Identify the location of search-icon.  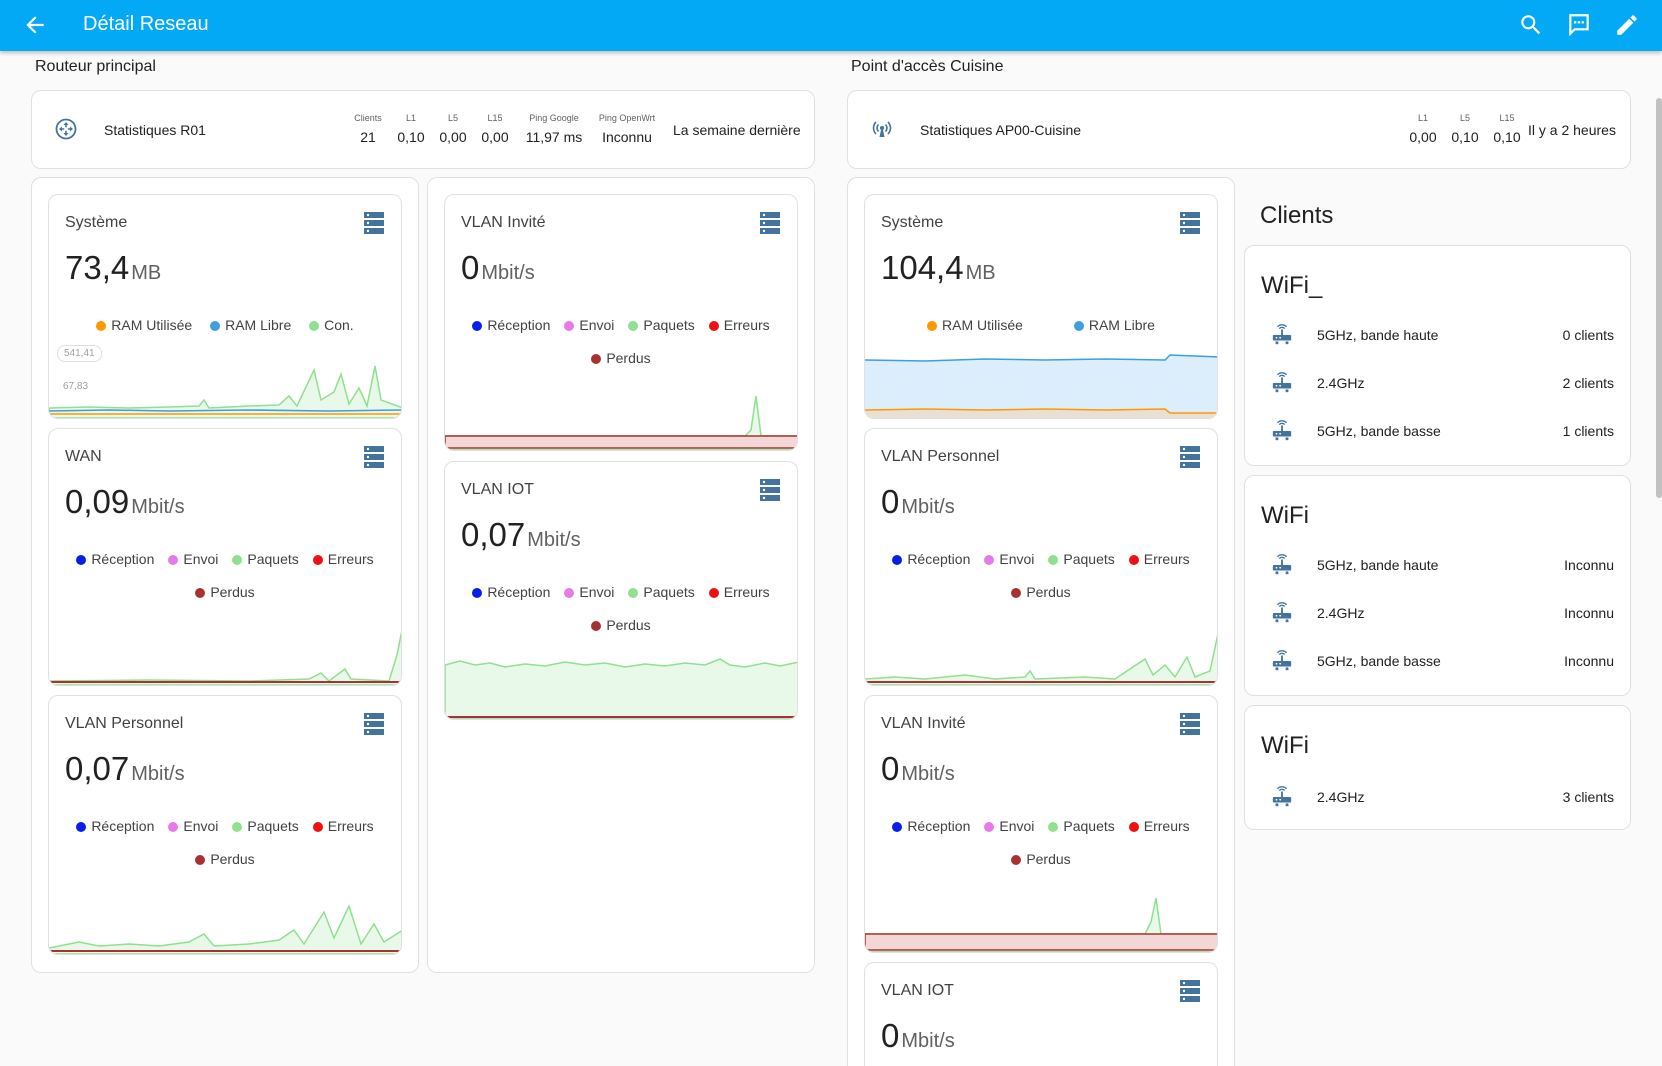
(1531, 25).